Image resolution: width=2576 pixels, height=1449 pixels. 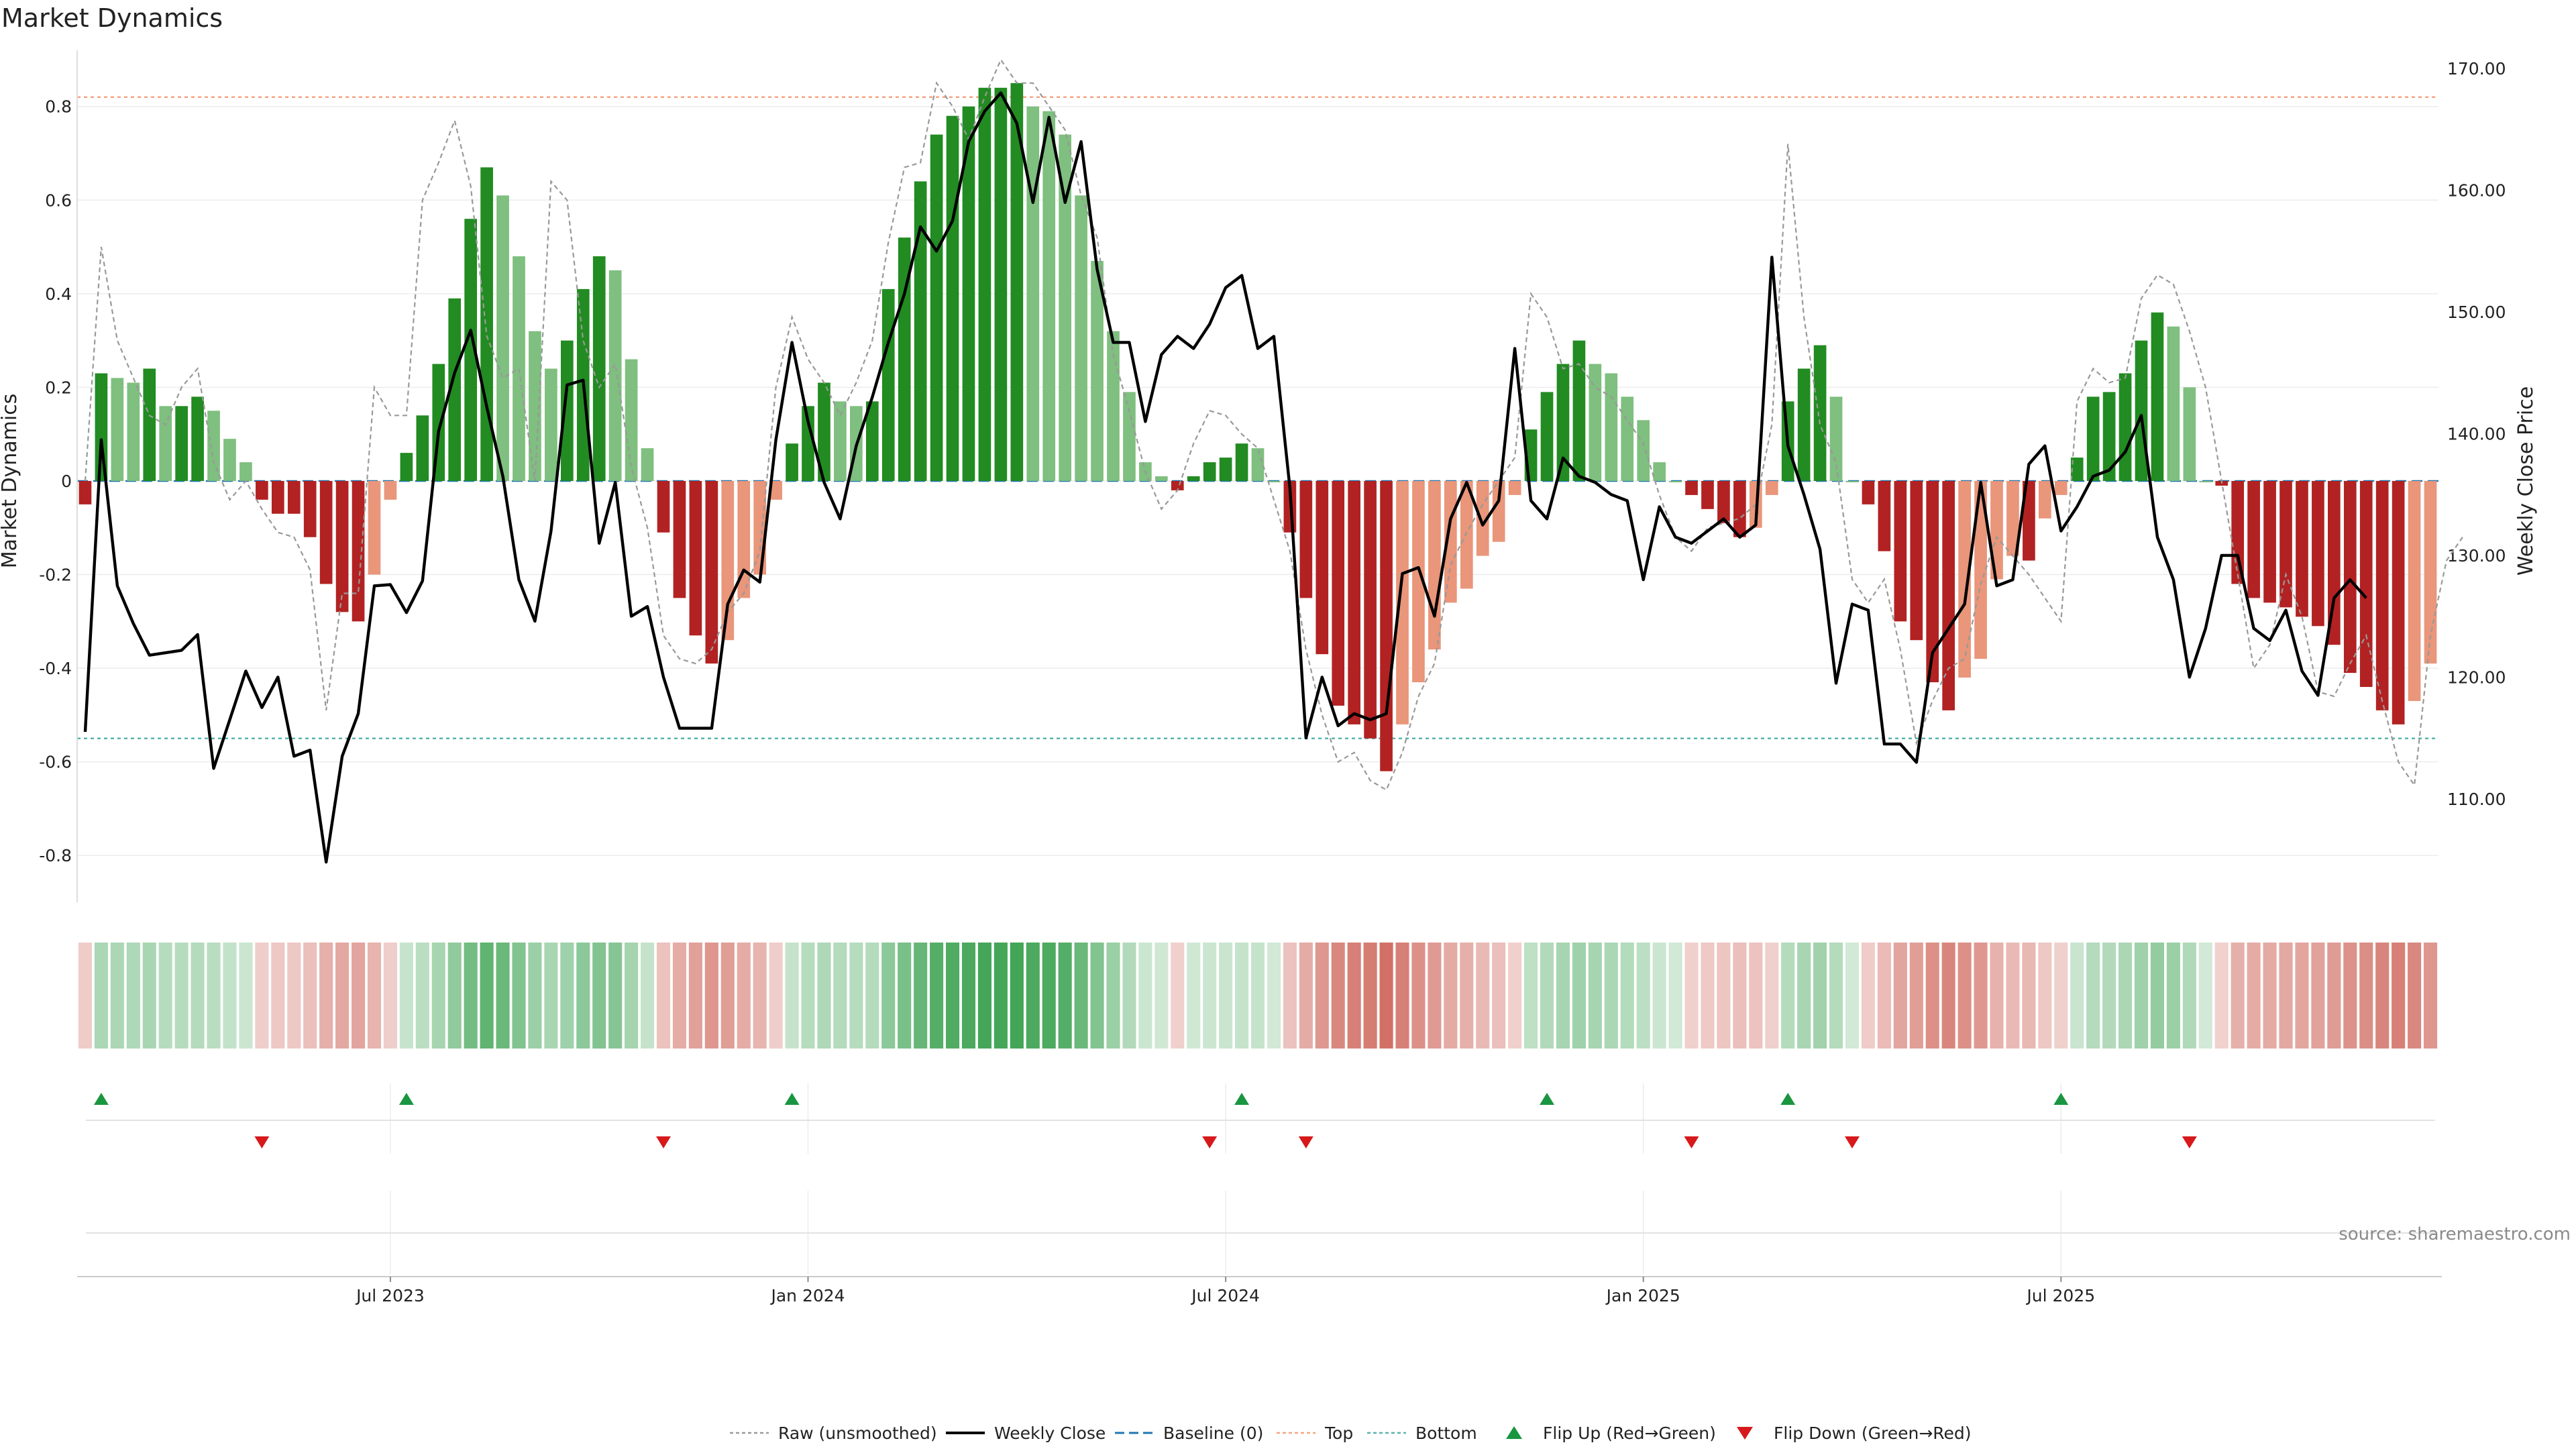 What do you see at coordinates (55, 668) in the screenshot?
I see `y-tick-label: -0.4` at bounding box center [55, 668].